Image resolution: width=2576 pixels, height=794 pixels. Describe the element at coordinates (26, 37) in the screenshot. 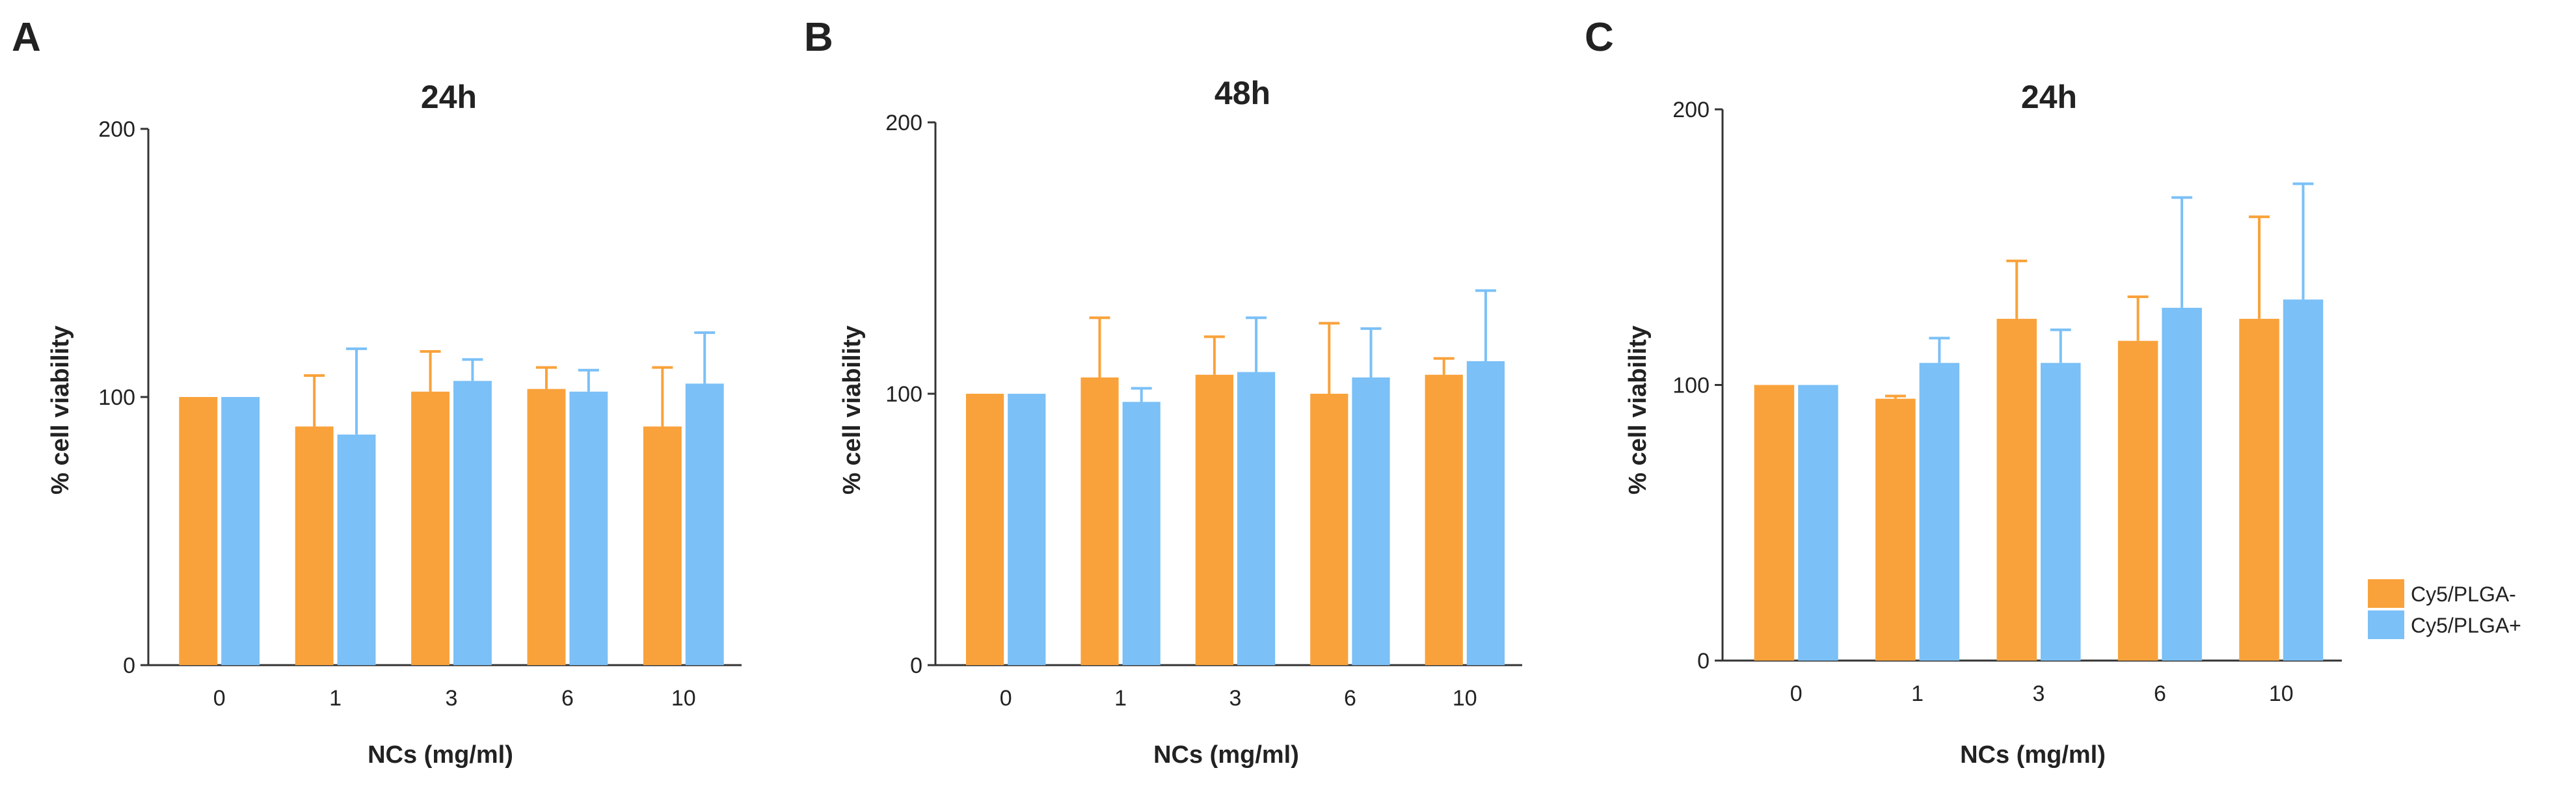

I see `panel-letter-a: A` at that location.